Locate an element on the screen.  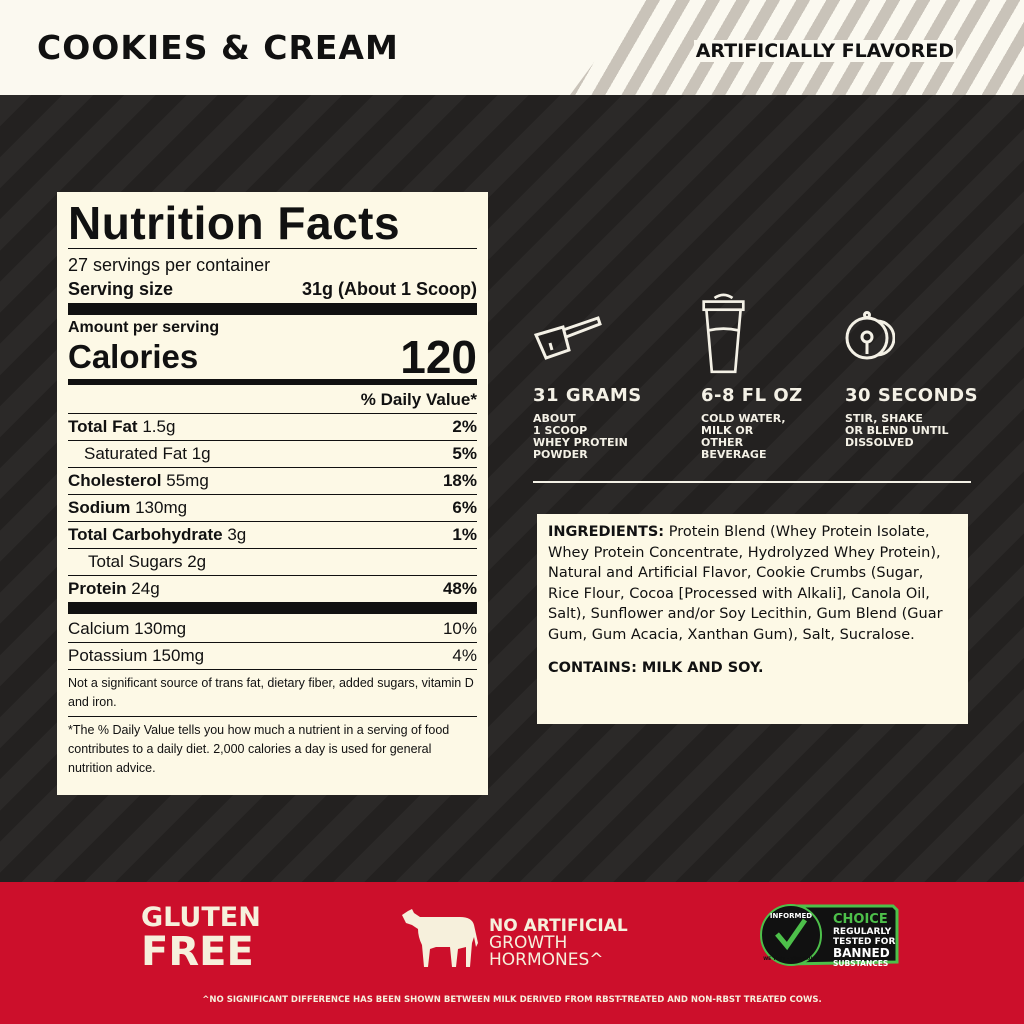
nutrient-row: Total Carbohydrate 3g 1% is located at coordinates (272, 534).